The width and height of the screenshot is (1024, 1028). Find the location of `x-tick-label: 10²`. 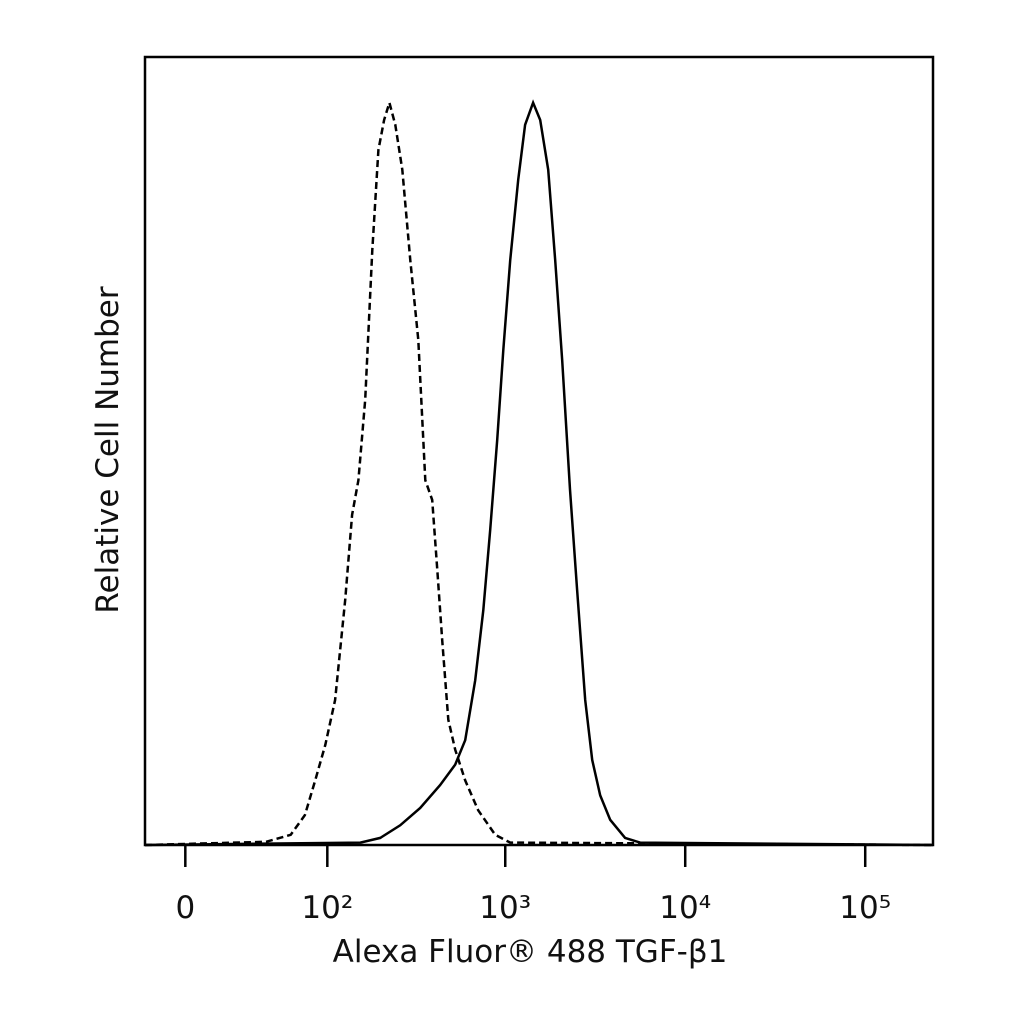

x-tick-label: 10² is located at coordinates (327, 908).